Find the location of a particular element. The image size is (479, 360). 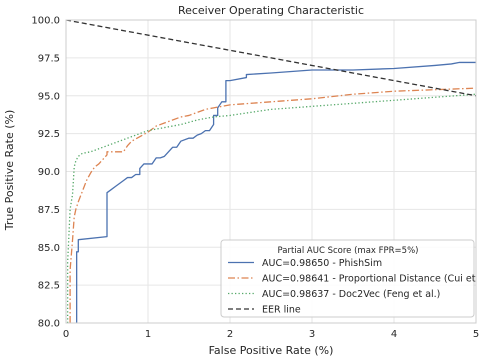

x-tick-label: 0 is located at coordinates (66, 334).